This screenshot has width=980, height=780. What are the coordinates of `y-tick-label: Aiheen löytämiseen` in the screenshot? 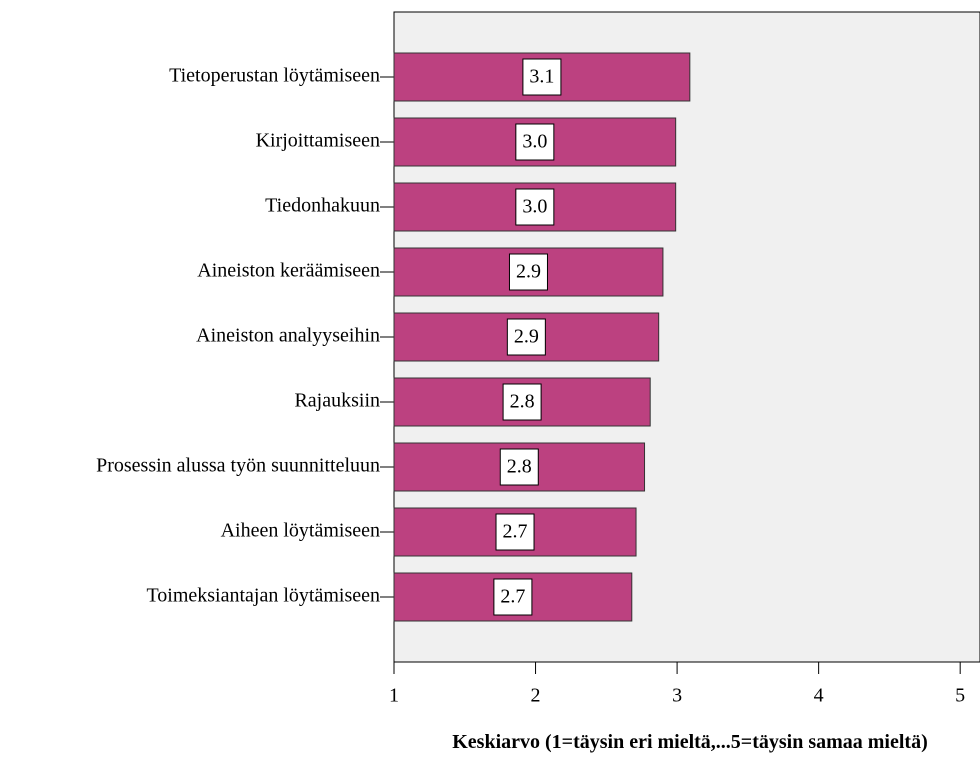 It's located at (300, 531).